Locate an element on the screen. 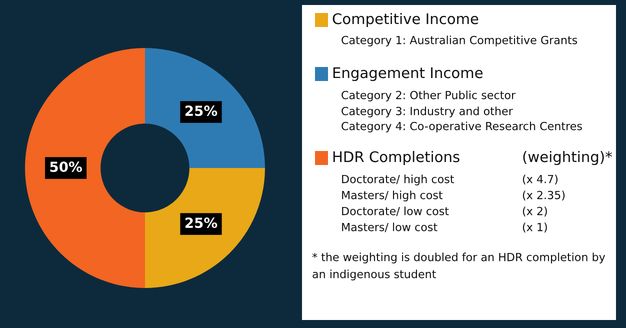  text: an indigenous student is located at coordinates (374, 275).